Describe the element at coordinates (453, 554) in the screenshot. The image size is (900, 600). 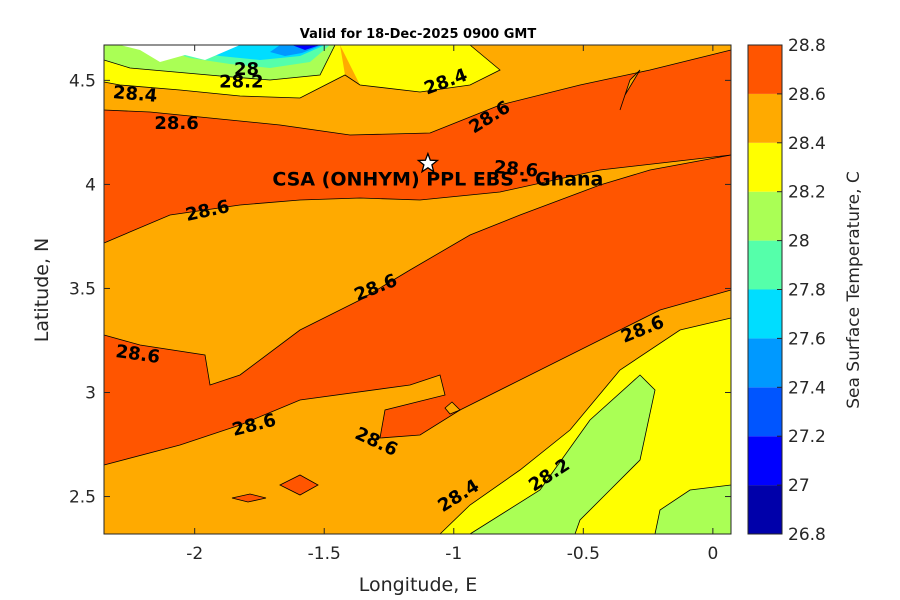
I see `x-tick-label: -1` at that location.